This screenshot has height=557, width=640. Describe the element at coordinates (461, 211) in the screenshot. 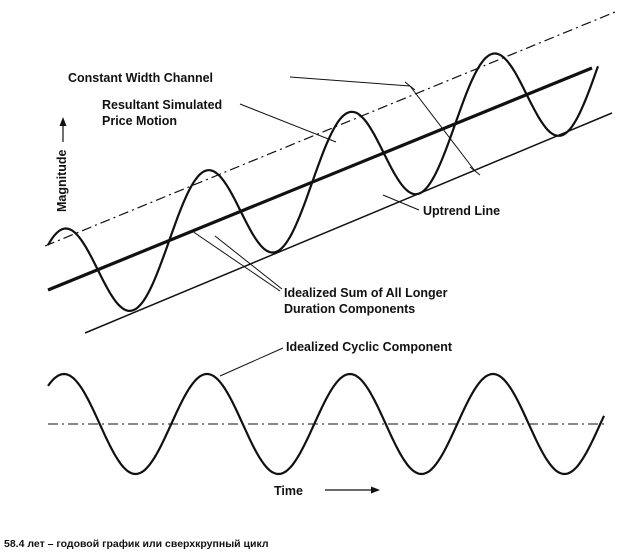

I see `uptrend-line-label: Uptrend Line` at that location.